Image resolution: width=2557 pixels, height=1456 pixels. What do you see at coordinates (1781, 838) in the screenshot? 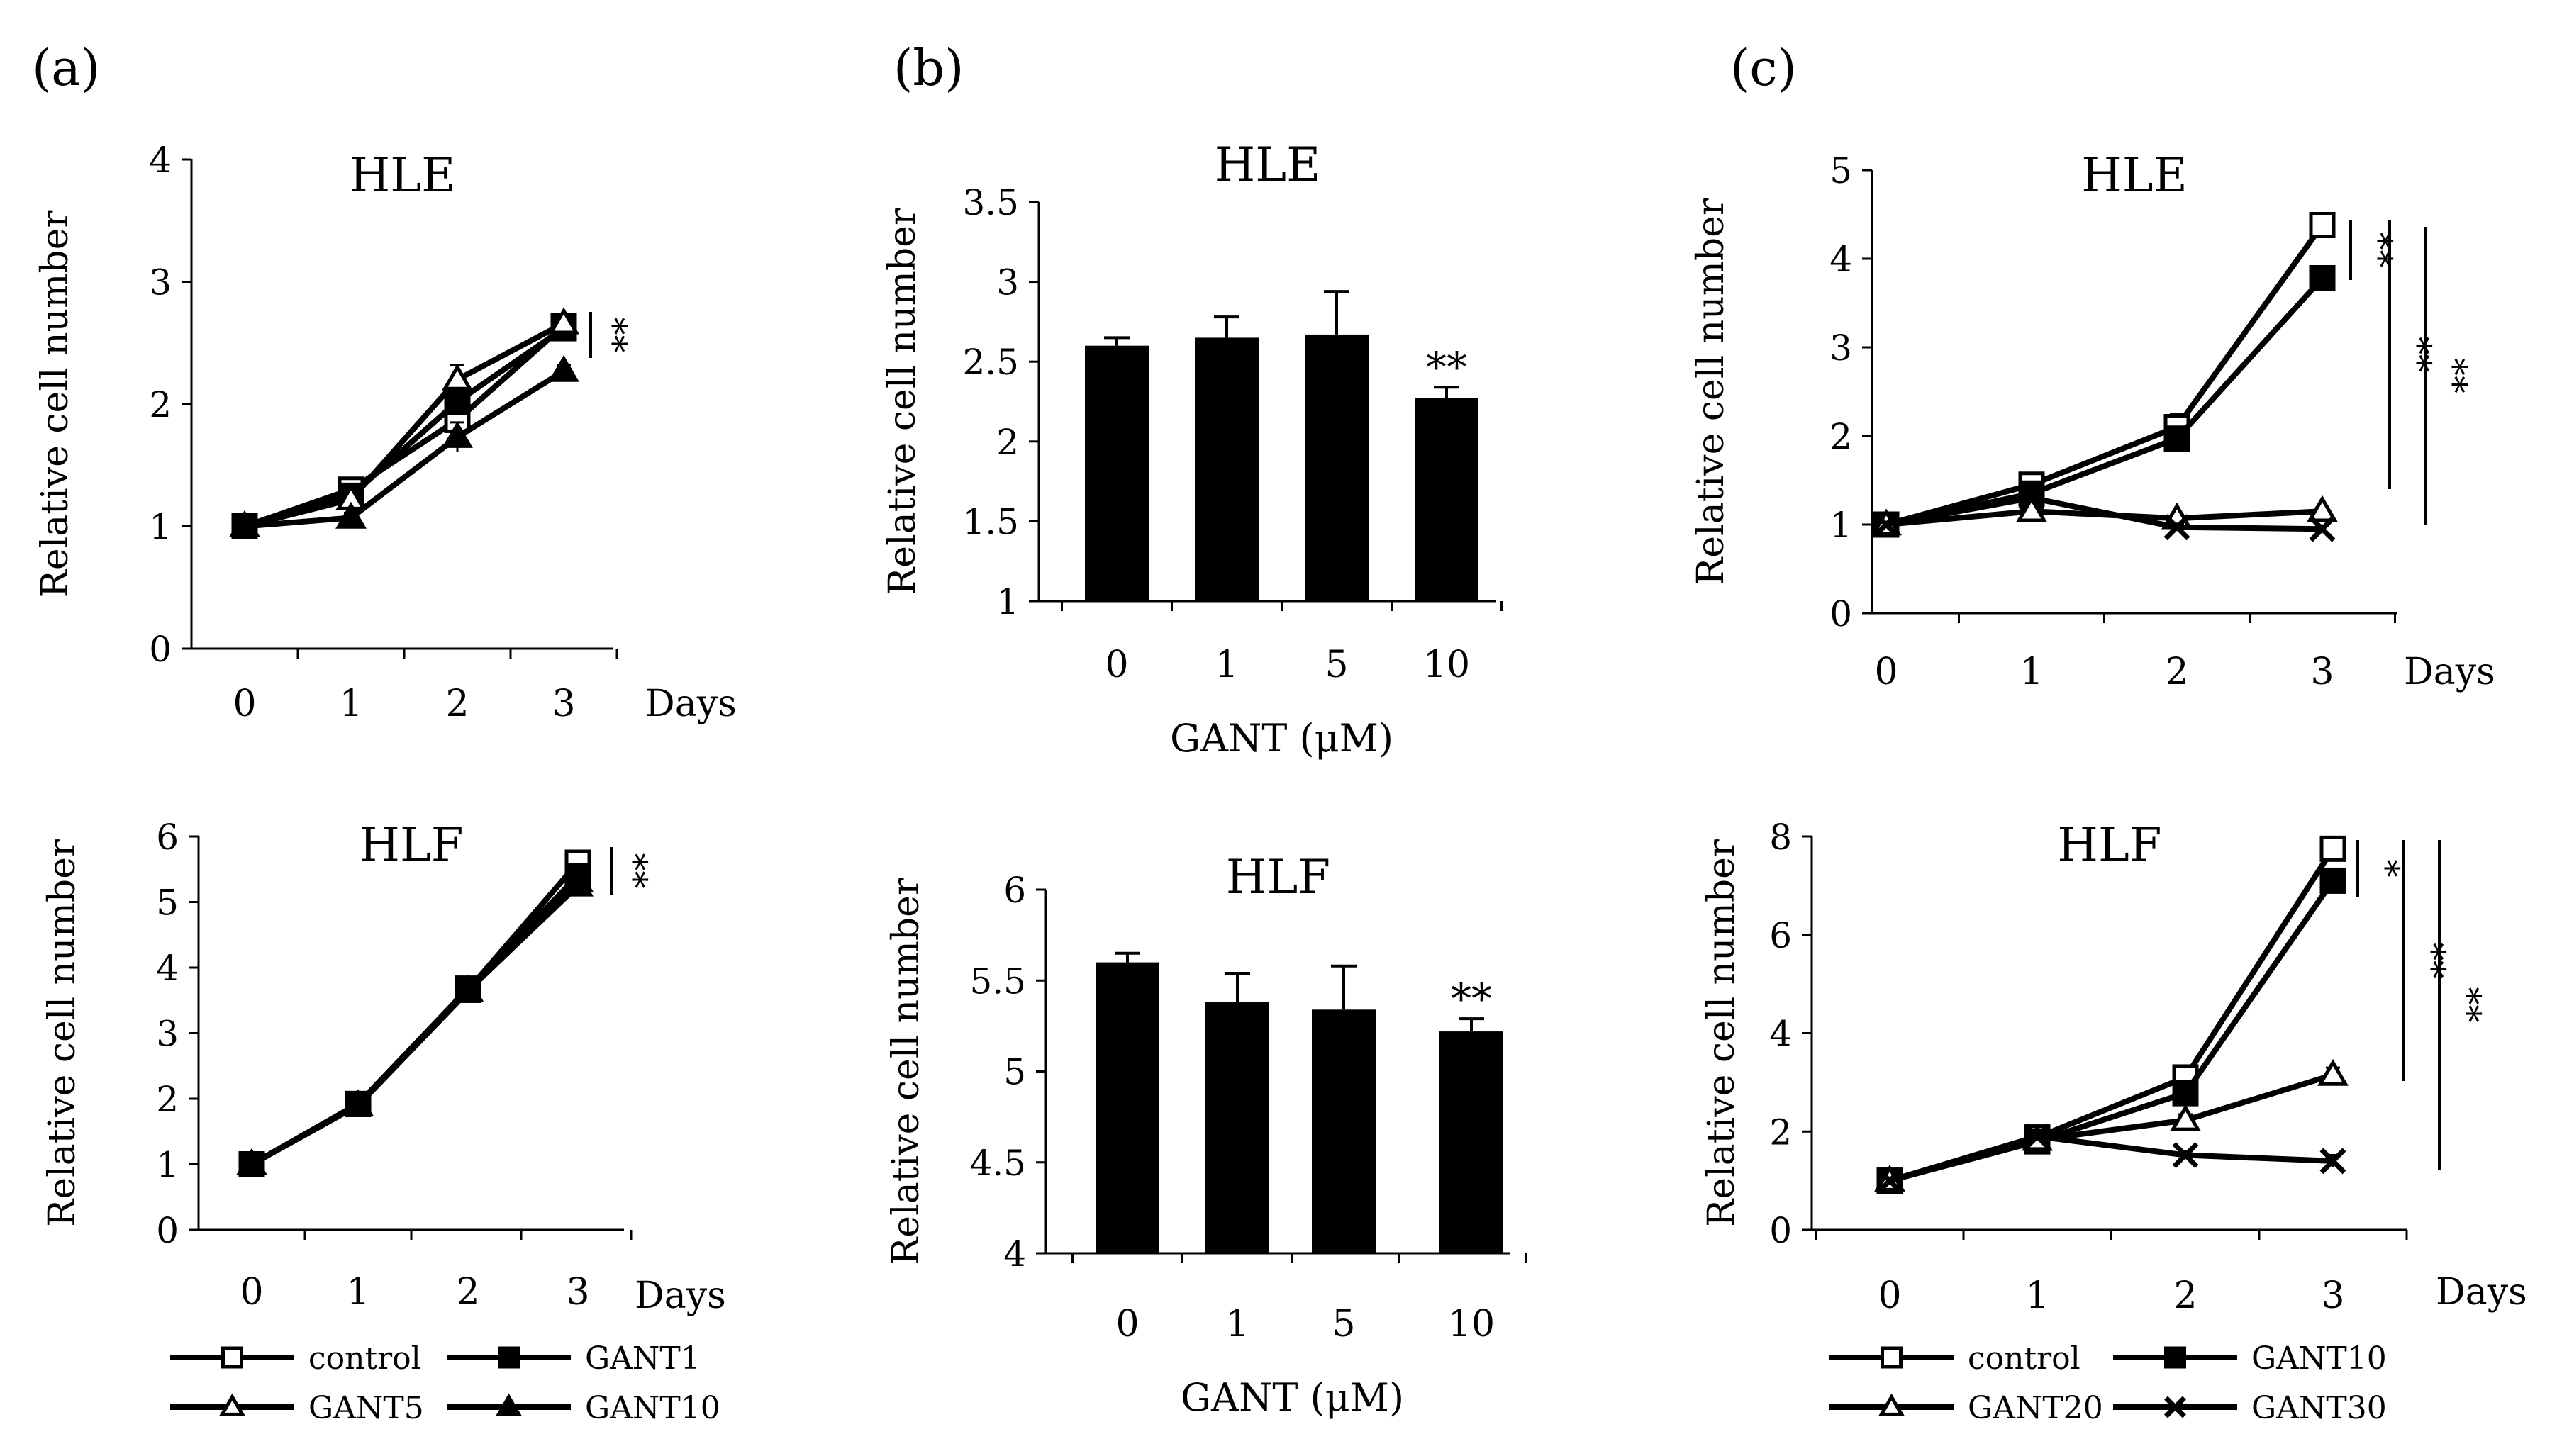
I see `y-tick-label: 8` at bounding box center [1781, 838].